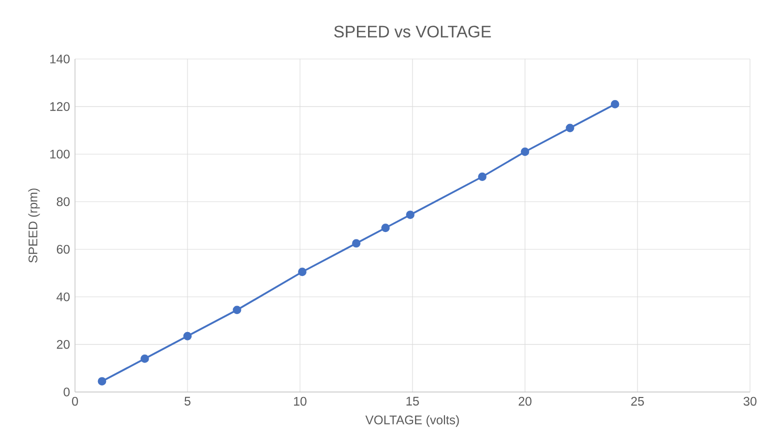 The height and width of the screenshot is (445, 761). I want to click on y-tick-label: 40, so click(63, 297).